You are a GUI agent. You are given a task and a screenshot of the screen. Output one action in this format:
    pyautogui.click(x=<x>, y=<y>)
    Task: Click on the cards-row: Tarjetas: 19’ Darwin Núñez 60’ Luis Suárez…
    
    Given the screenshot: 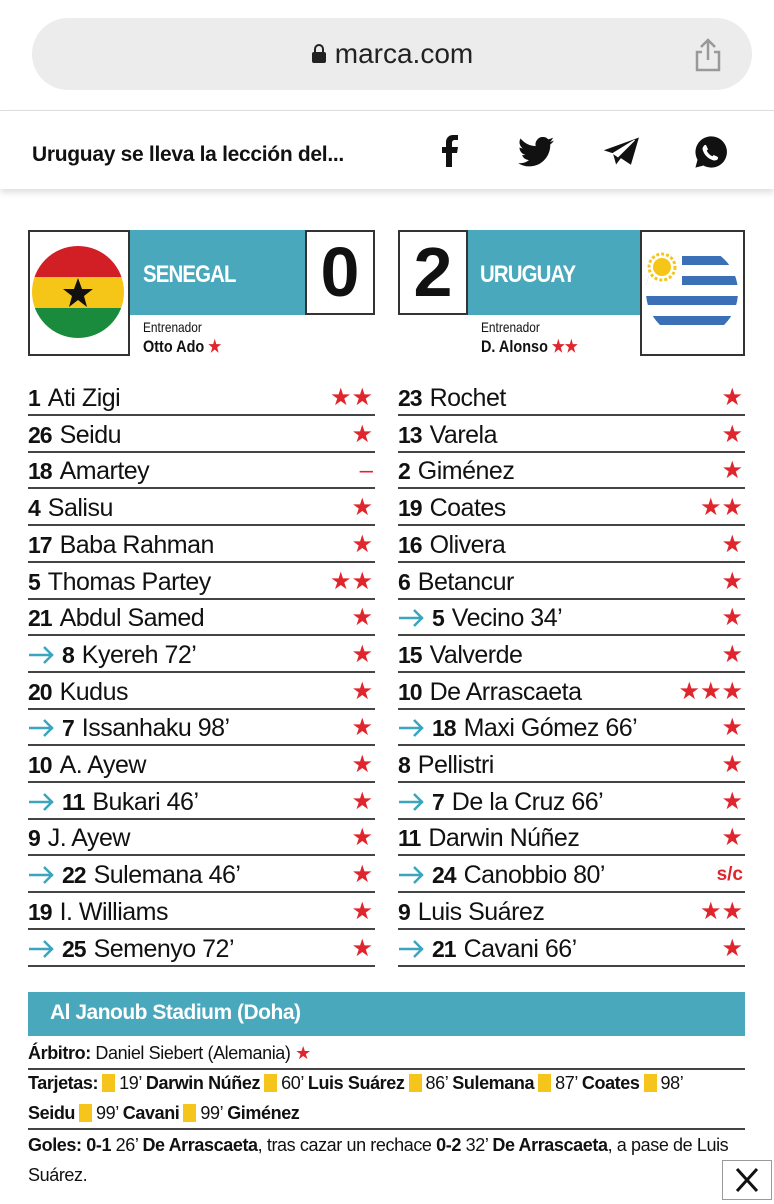 What is the action you would take?
    pyautogui.click(x=373, y=1098)
    